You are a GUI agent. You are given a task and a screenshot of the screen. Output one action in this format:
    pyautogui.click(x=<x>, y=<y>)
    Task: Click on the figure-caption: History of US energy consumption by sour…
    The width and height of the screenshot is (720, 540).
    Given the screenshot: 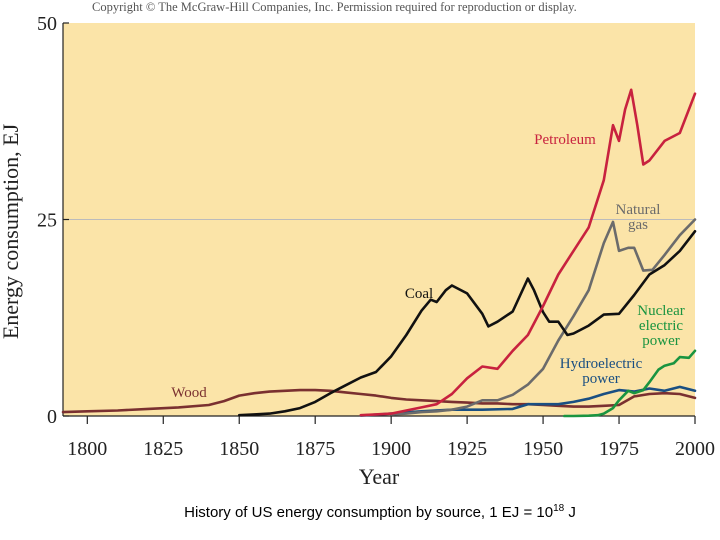 What is the action you would take?
    pyautogui.click(x=360, y=512)
    